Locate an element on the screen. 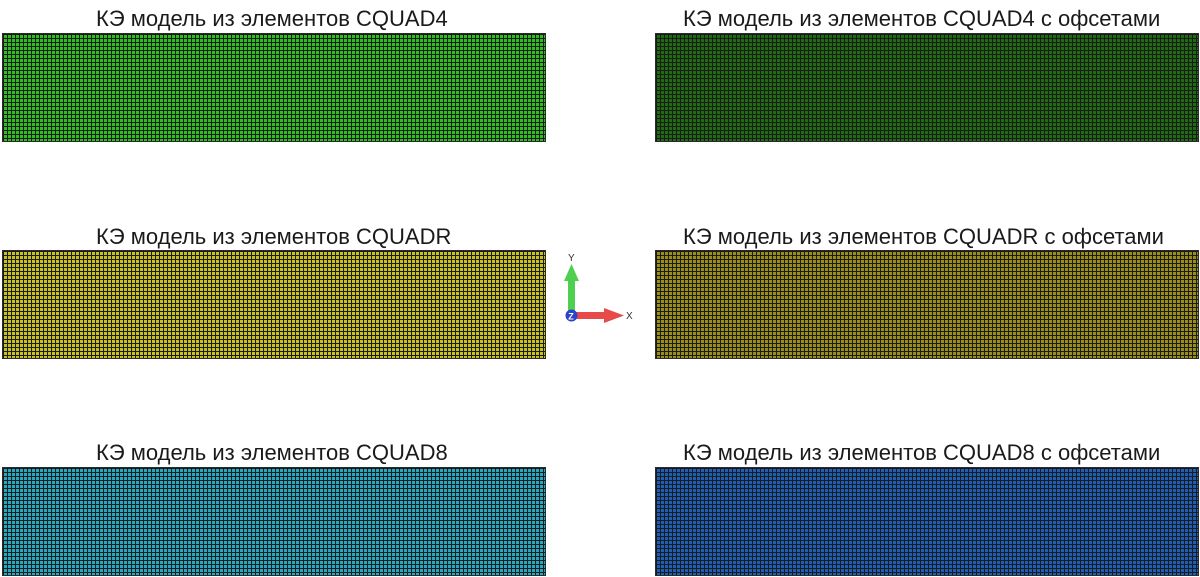  y-axis-label: Y is located at coordinates (571, 258).